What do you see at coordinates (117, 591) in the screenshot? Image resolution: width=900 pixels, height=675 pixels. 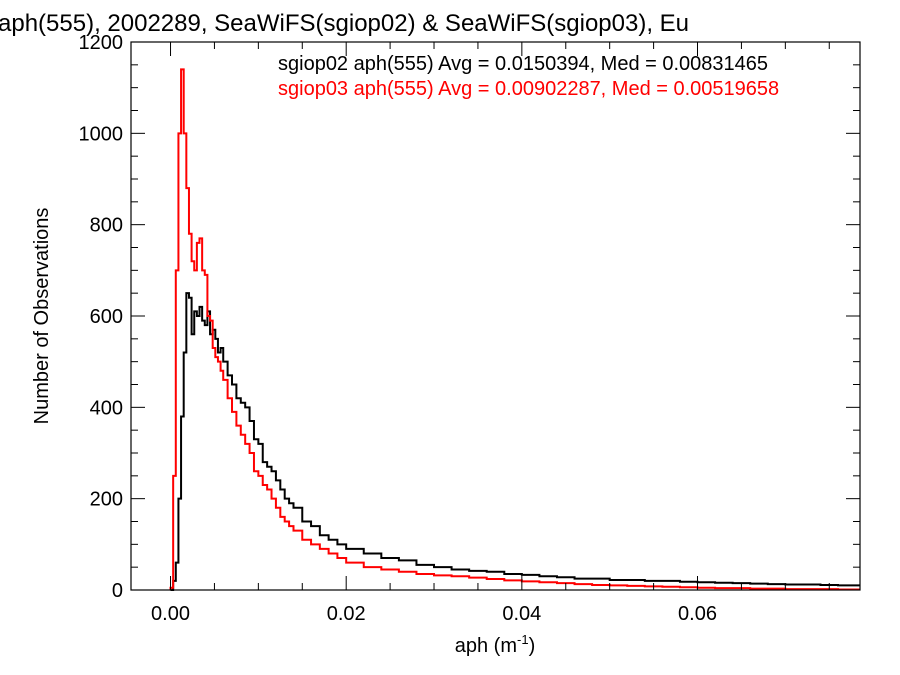 I see `y-tick-label: 0` at bounding box center [117, 591].